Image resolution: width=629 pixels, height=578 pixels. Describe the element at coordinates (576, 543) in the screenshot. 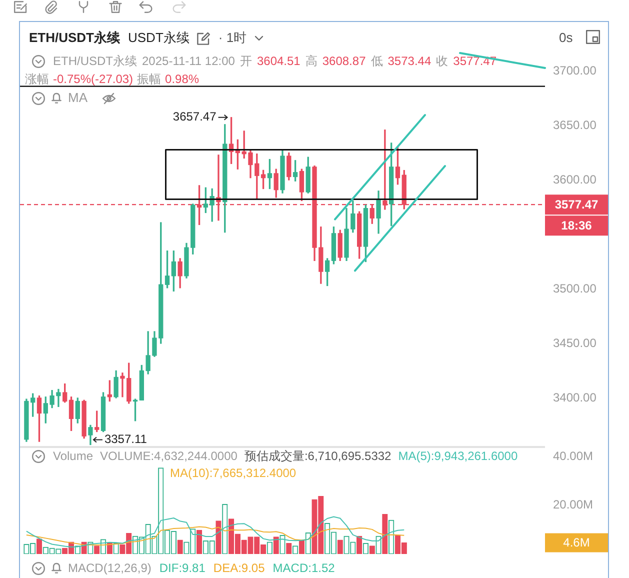

I see `text: 4.6M` at that location.